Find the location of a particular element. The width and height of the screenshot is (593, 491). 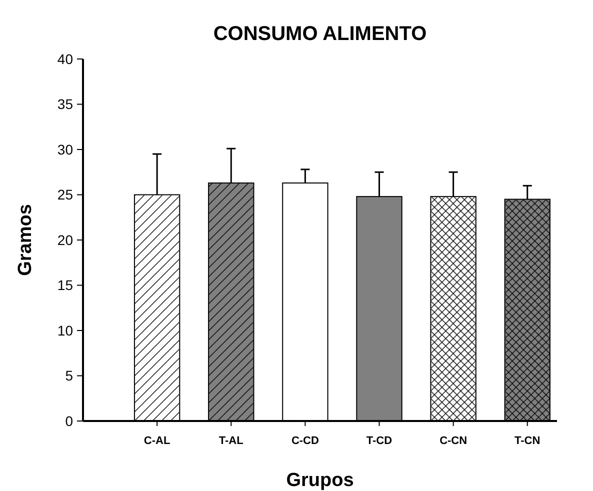

y-tick-label: 10 is located at coordinates (65, 330).